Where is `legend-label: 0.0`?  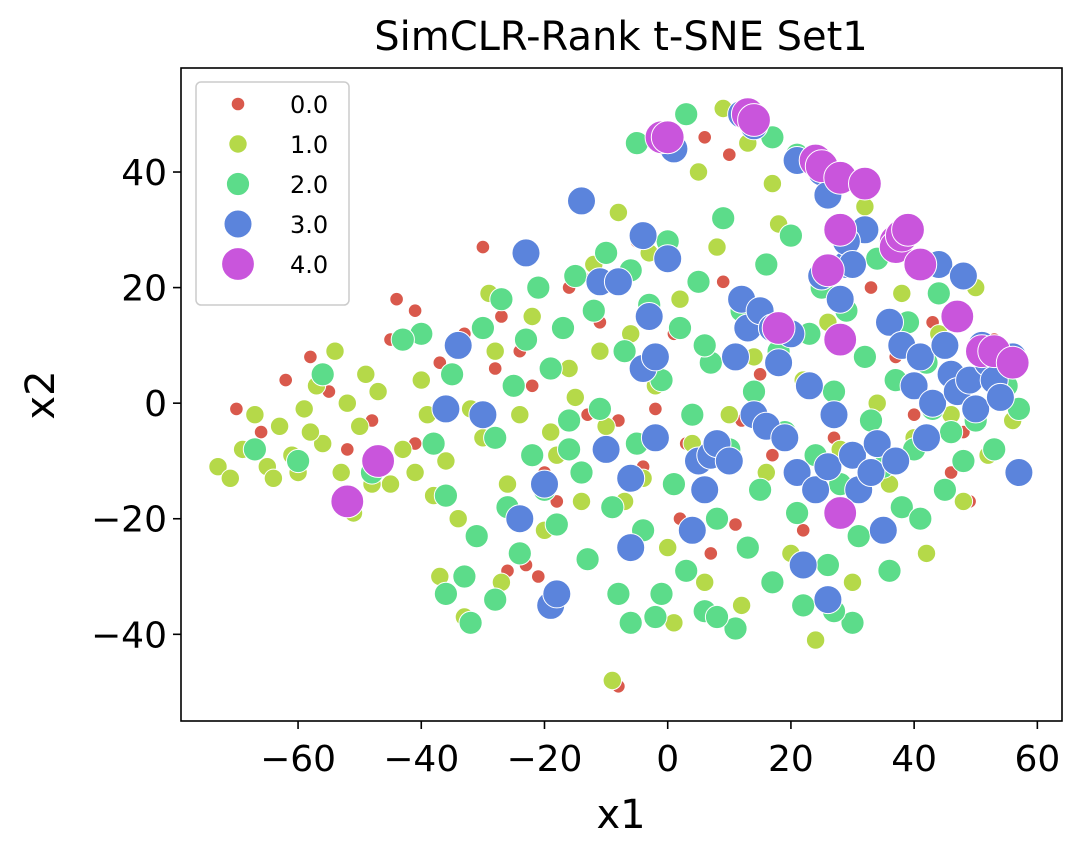 legend-label: 0.0 is located at coordinates (309, 105).